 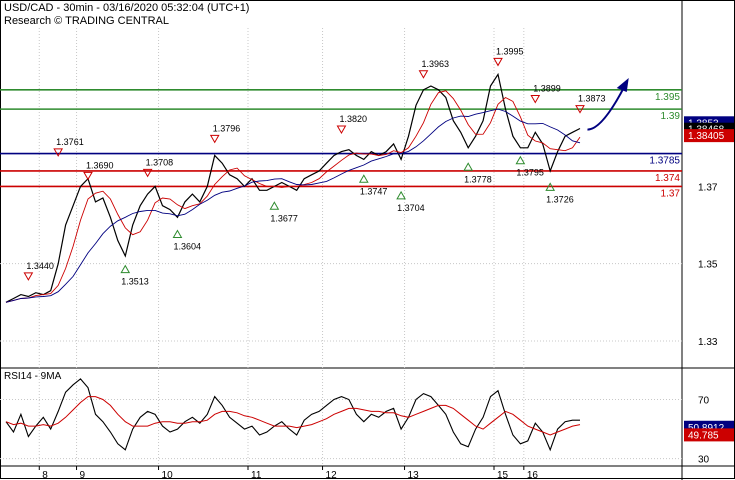 I want to click on low-label: 1.3778, so click(x=478, y=179).